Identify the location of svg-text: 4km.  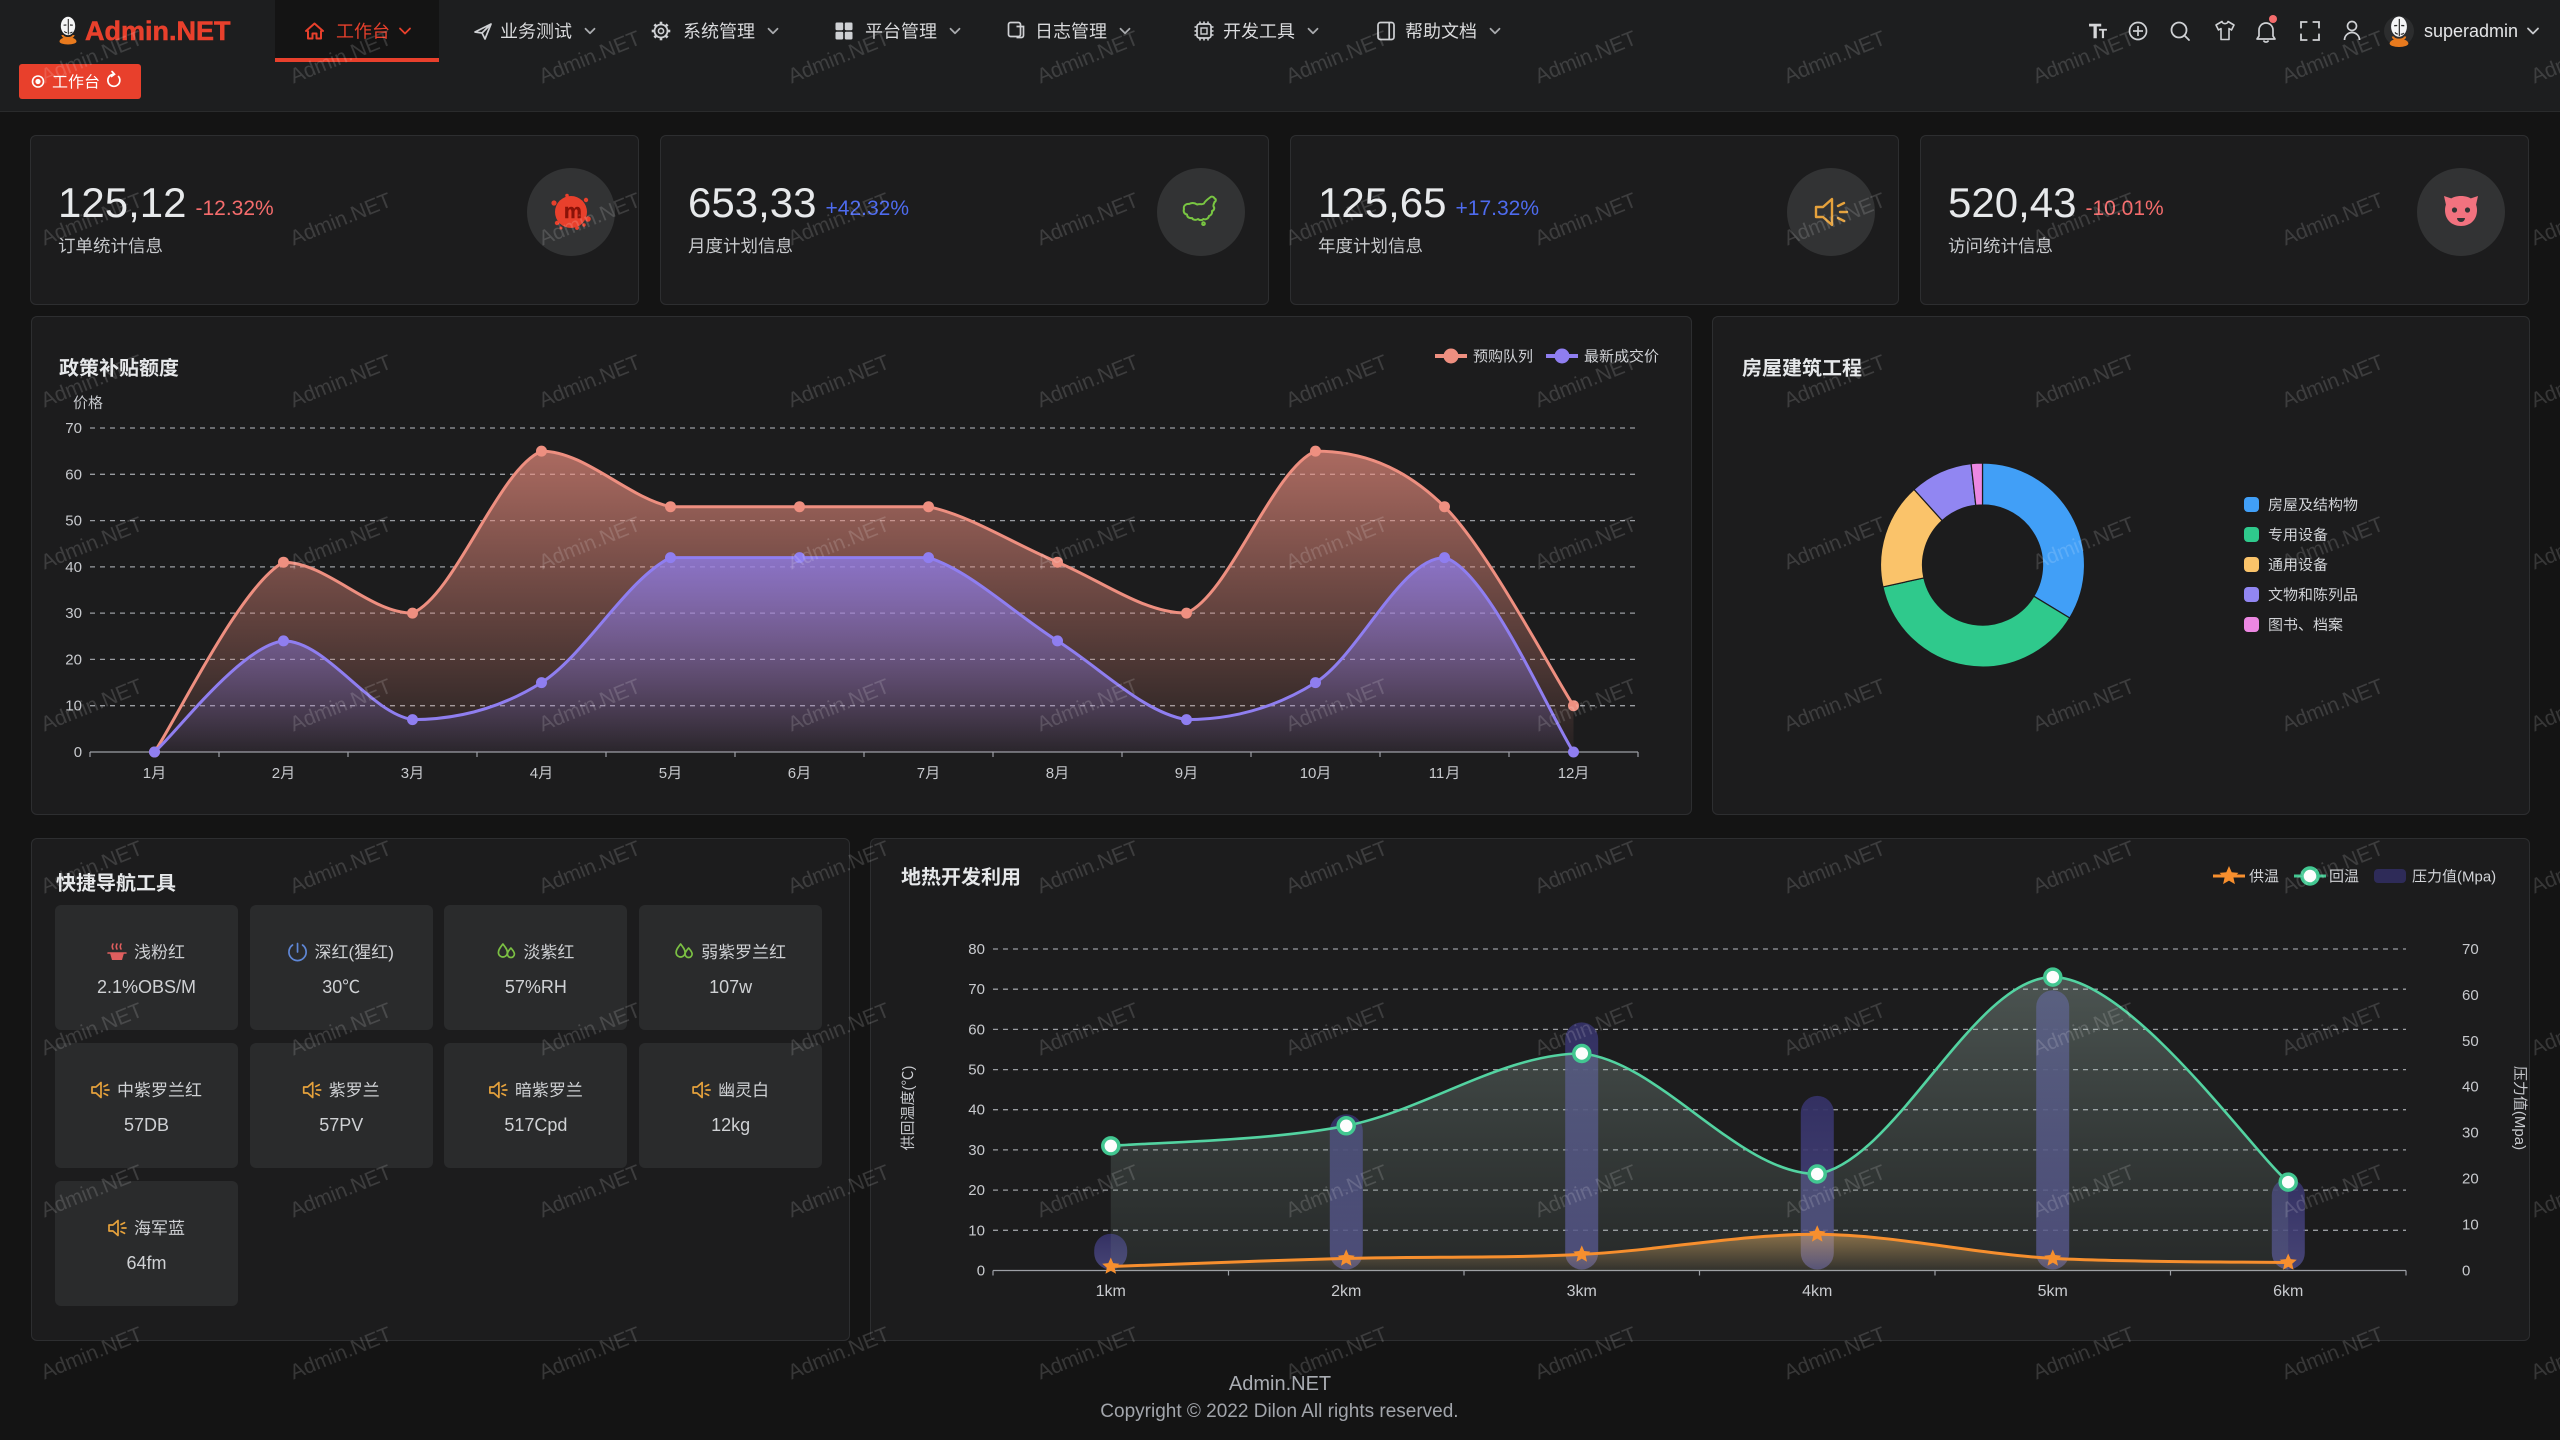
(1817, 1291).